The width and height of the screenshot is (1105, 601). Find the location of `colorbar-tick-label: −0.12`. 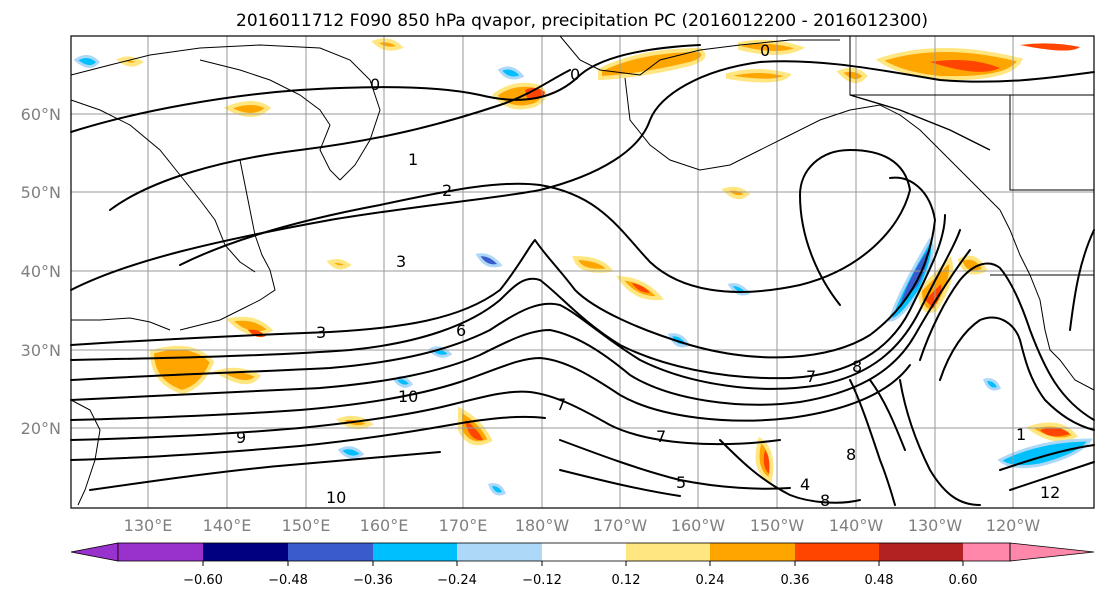

colorbar-tick-label: −0.12 is located at coordinates (542, 580).